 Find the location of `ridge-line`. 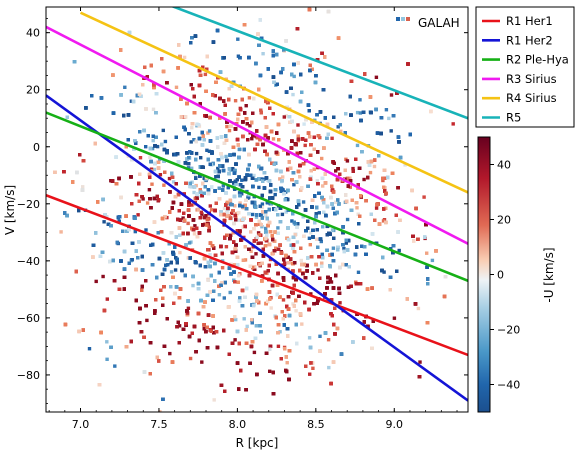

ridge-line is located at coordinates (319, 63).